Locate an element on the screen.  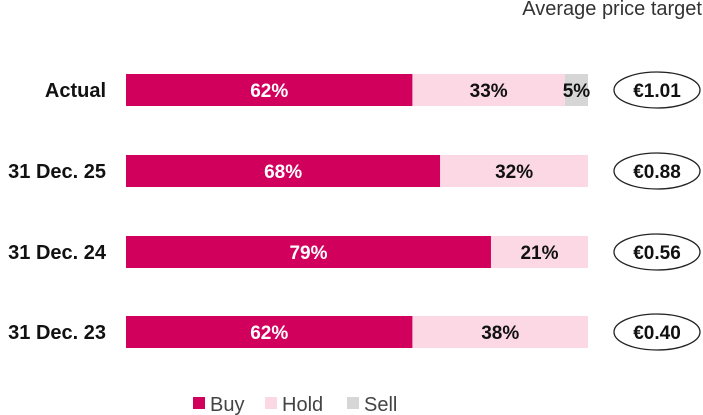
bar-row: 31 Dec. 24 79% 21% €0.56 is located at coordinates (354, 252).